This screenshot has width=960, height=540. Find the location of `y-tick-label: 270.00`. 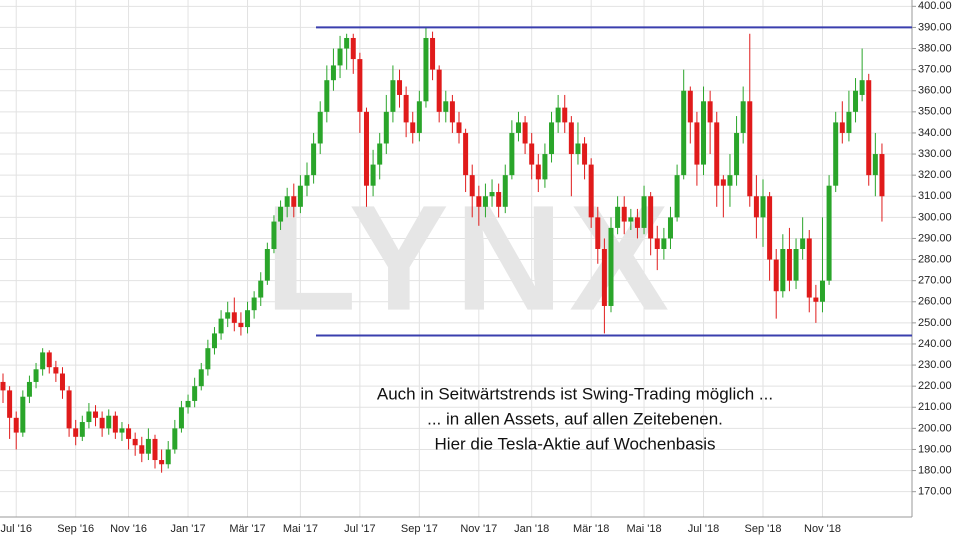

y-tick-label: 270.00 is located at coordinates (935, 281).